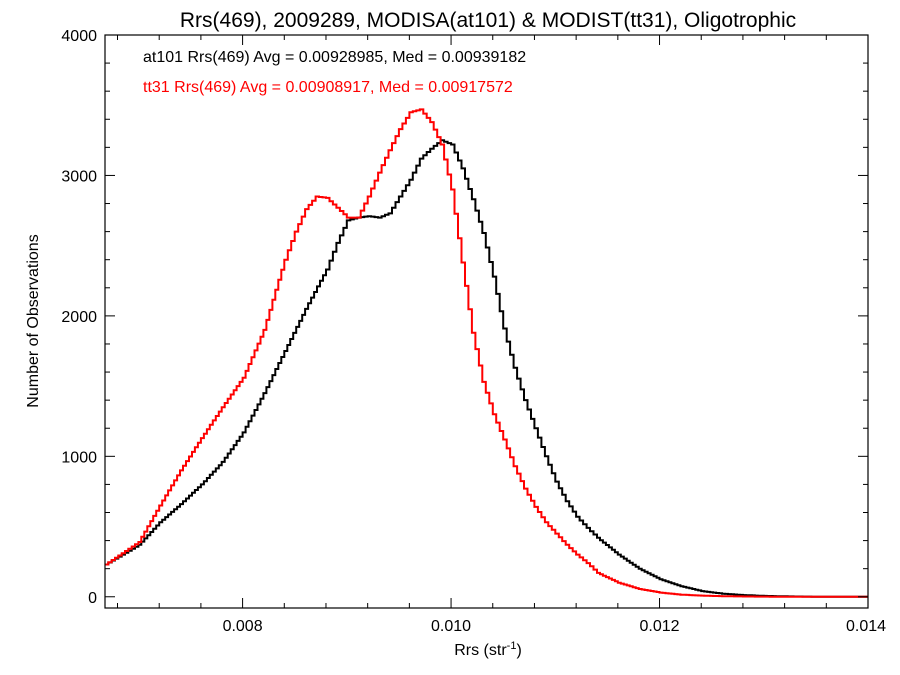 The width and height of the screenshot is (900, 675). Describe the element at coordinates (79, 176) in the screenshot. I see `y-tick-label: 3000` at that location.